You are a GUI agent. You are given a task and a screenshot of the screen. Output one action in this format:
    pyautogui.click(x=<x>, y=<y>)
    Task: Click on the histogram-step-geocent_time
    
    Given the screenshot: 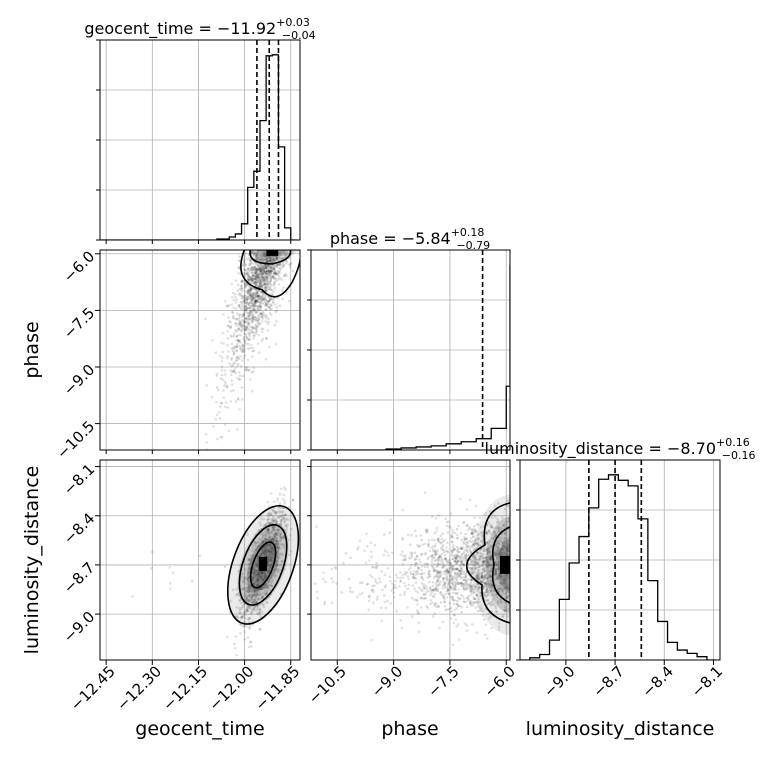 What is the action you would take?
    pyautogui.click(x=198, y=147)
    